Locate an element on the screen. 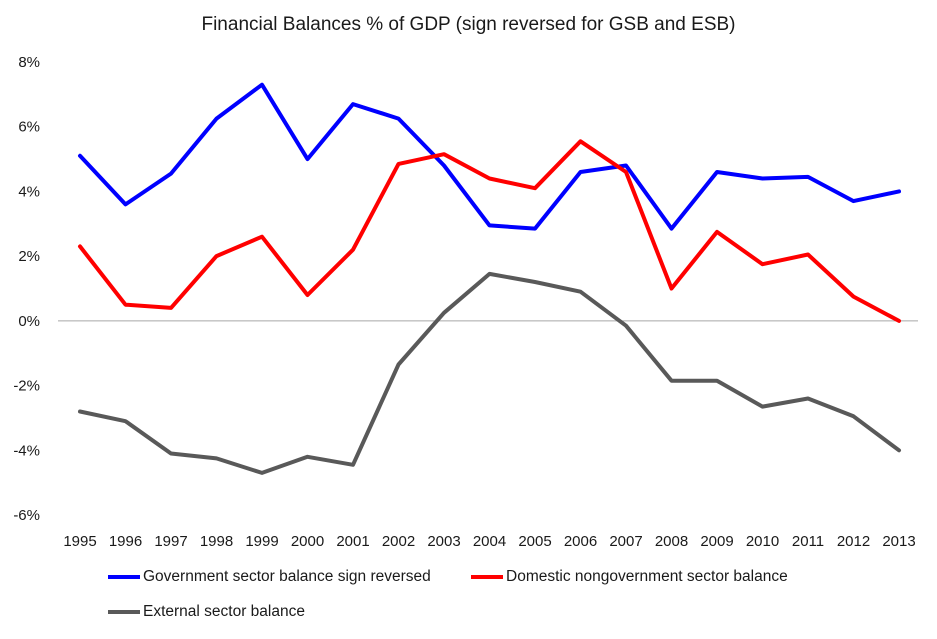  x-tick-label: 2010 is located at coordinates (762, 541).